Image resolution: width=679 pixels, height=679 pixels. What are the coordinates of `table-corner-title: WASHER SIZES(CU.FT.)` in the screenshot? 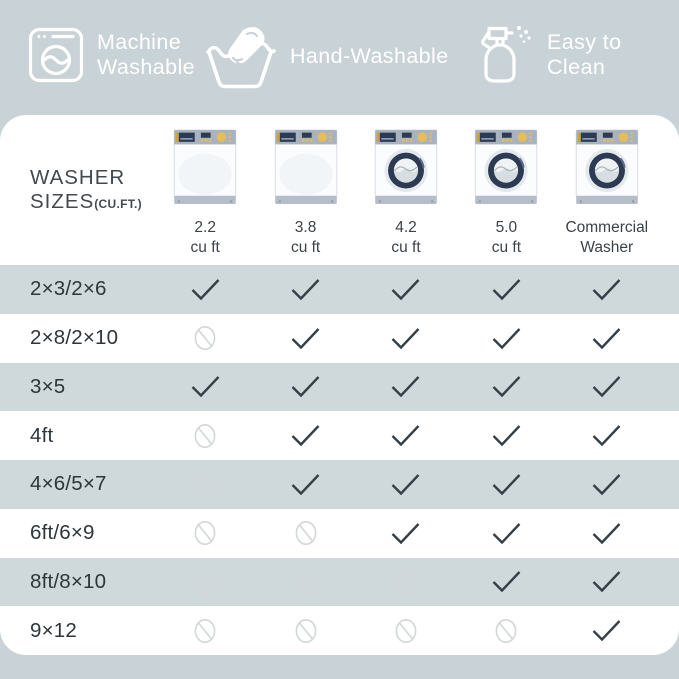 It's located at (77, 190).